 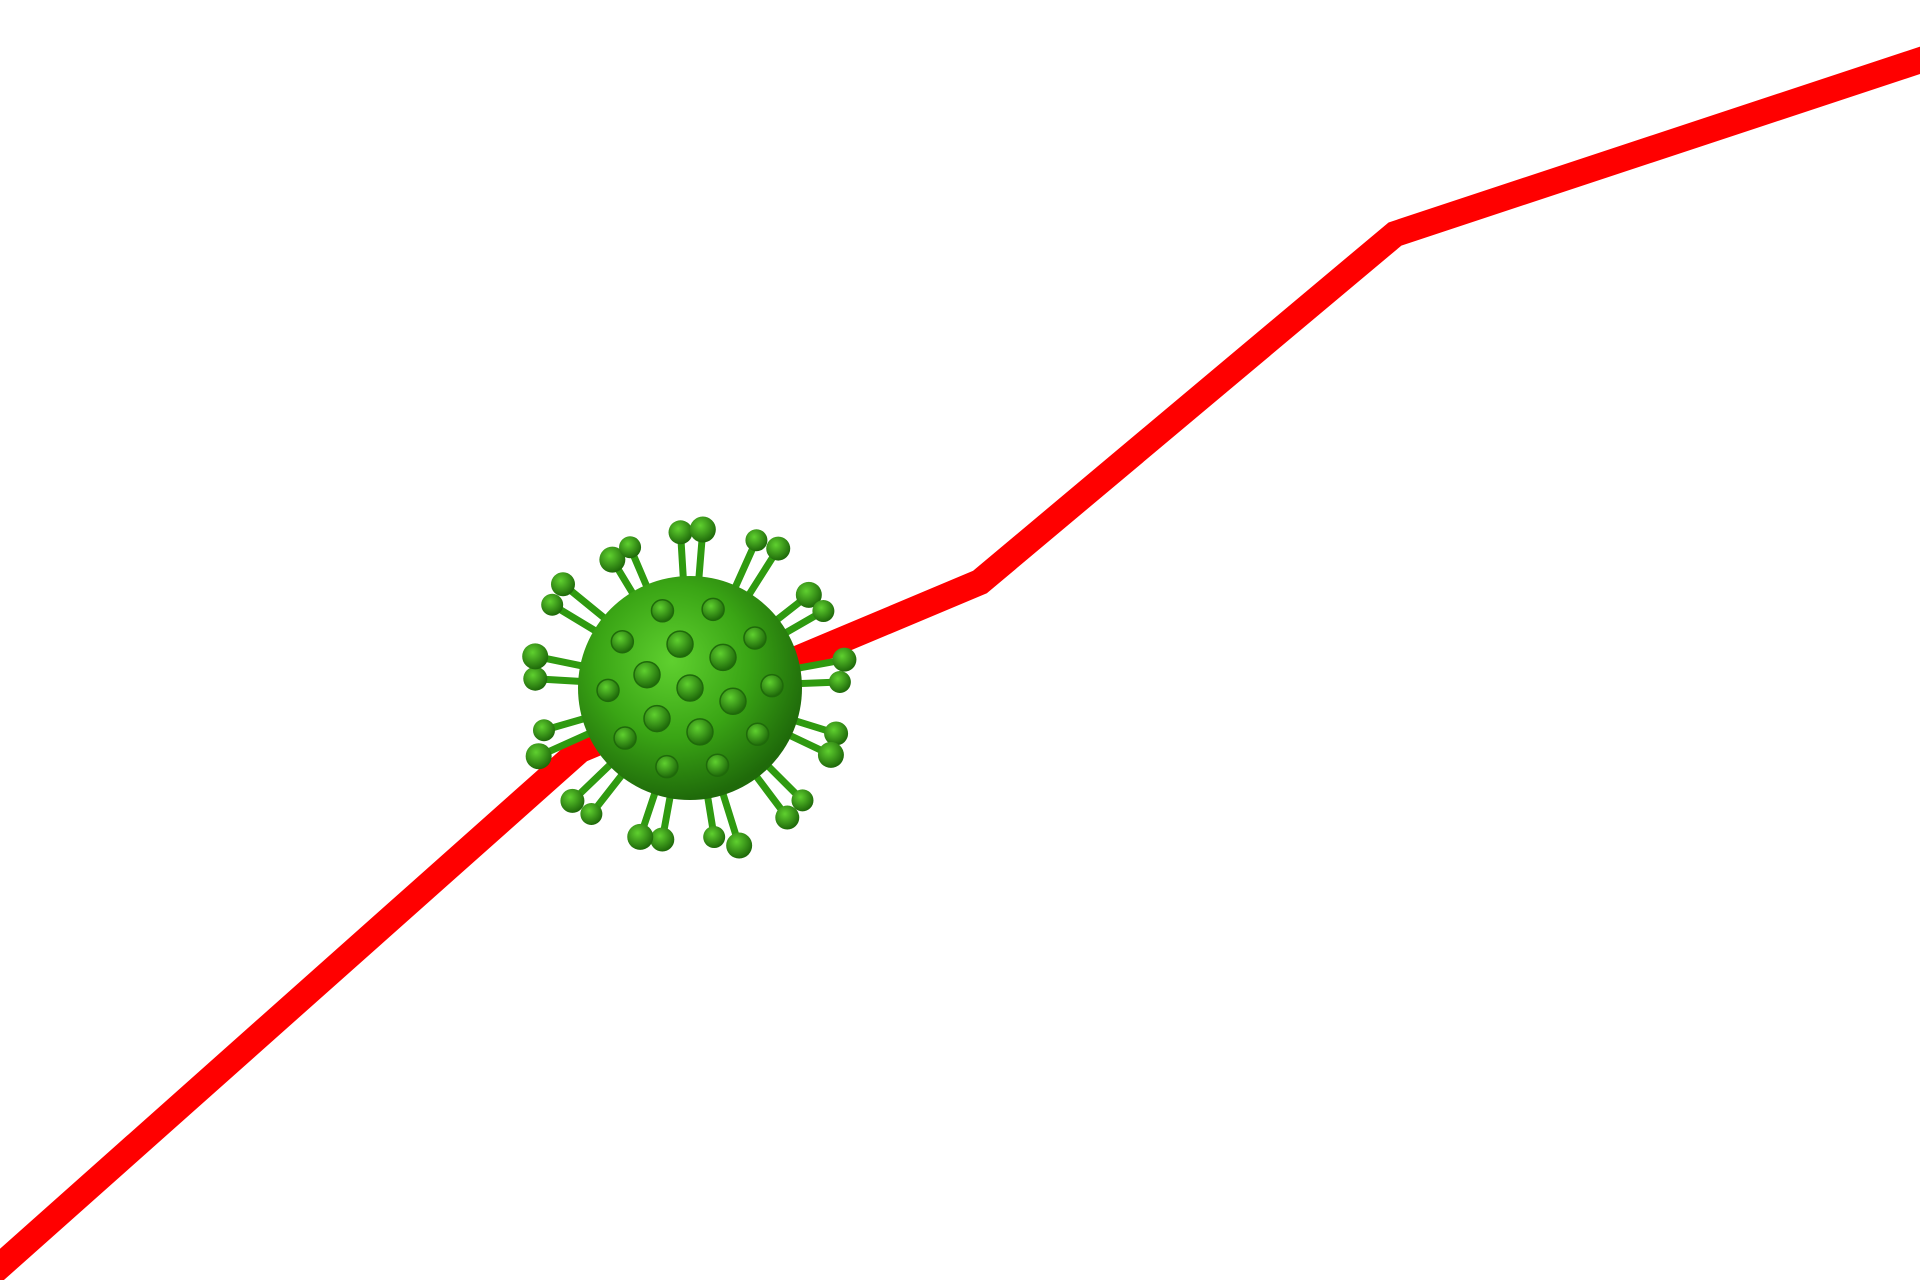 I want to click on virus-spikes, so click(x=689, y=687).